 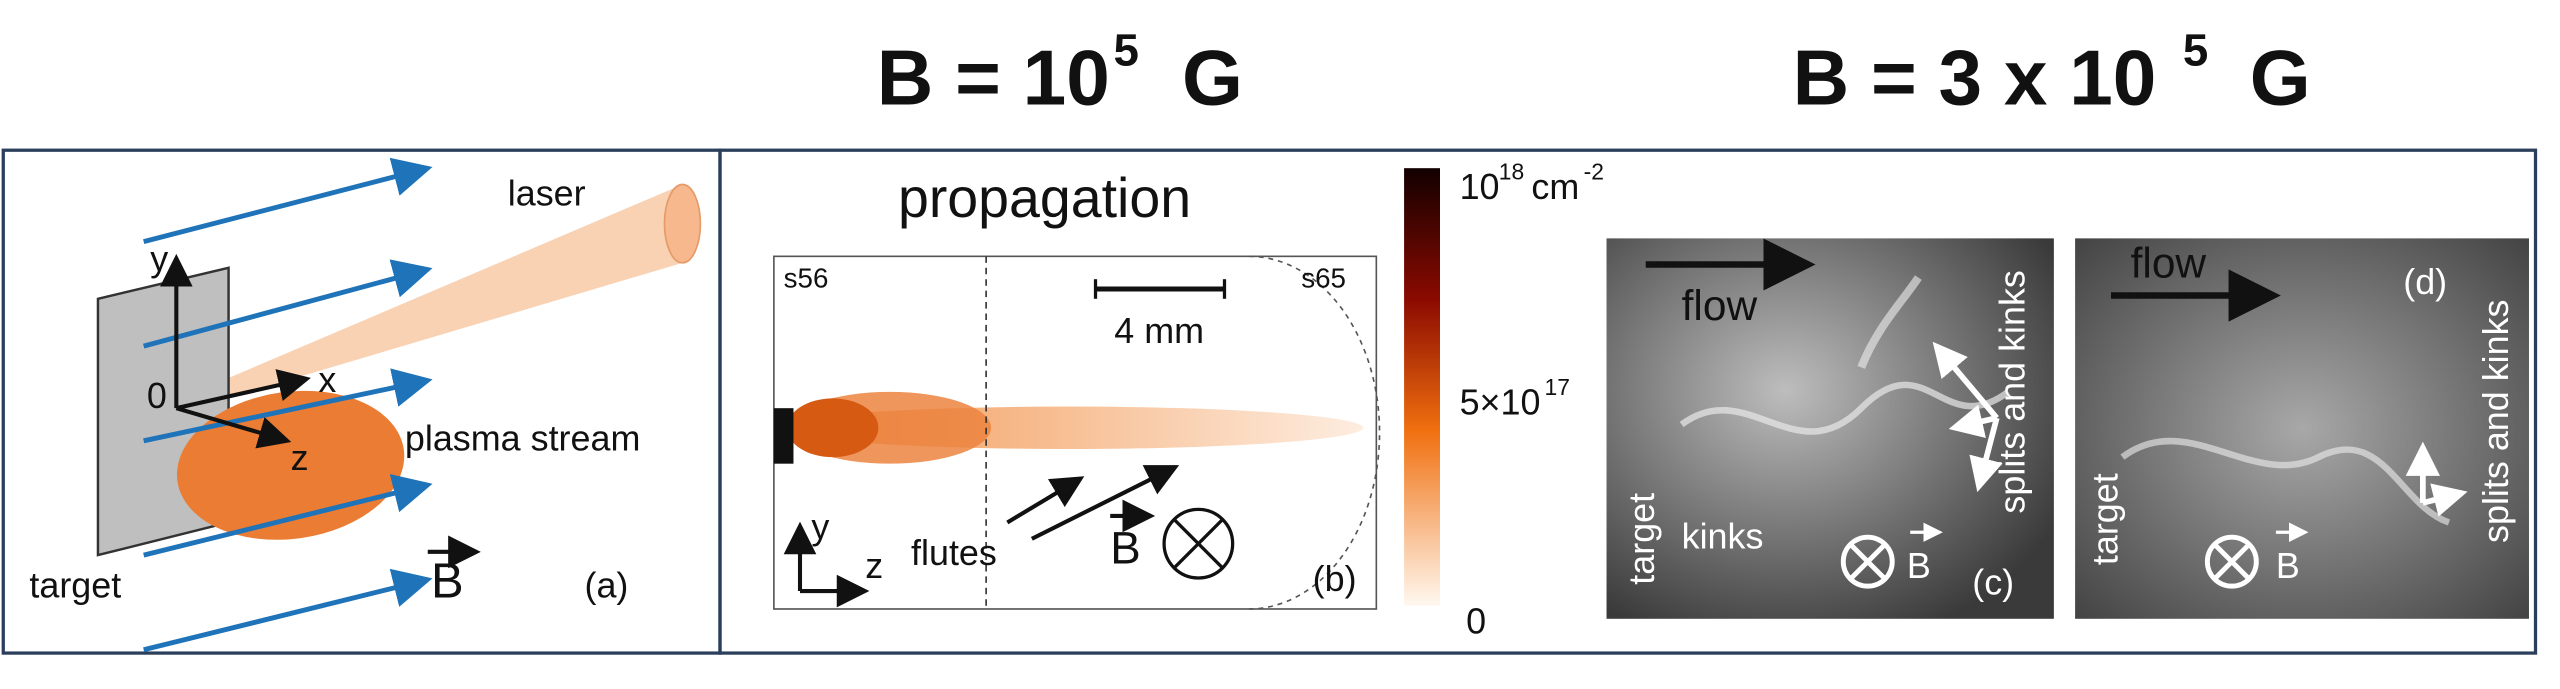 I want to click on axis-label: x, so click(x=327, y=379).